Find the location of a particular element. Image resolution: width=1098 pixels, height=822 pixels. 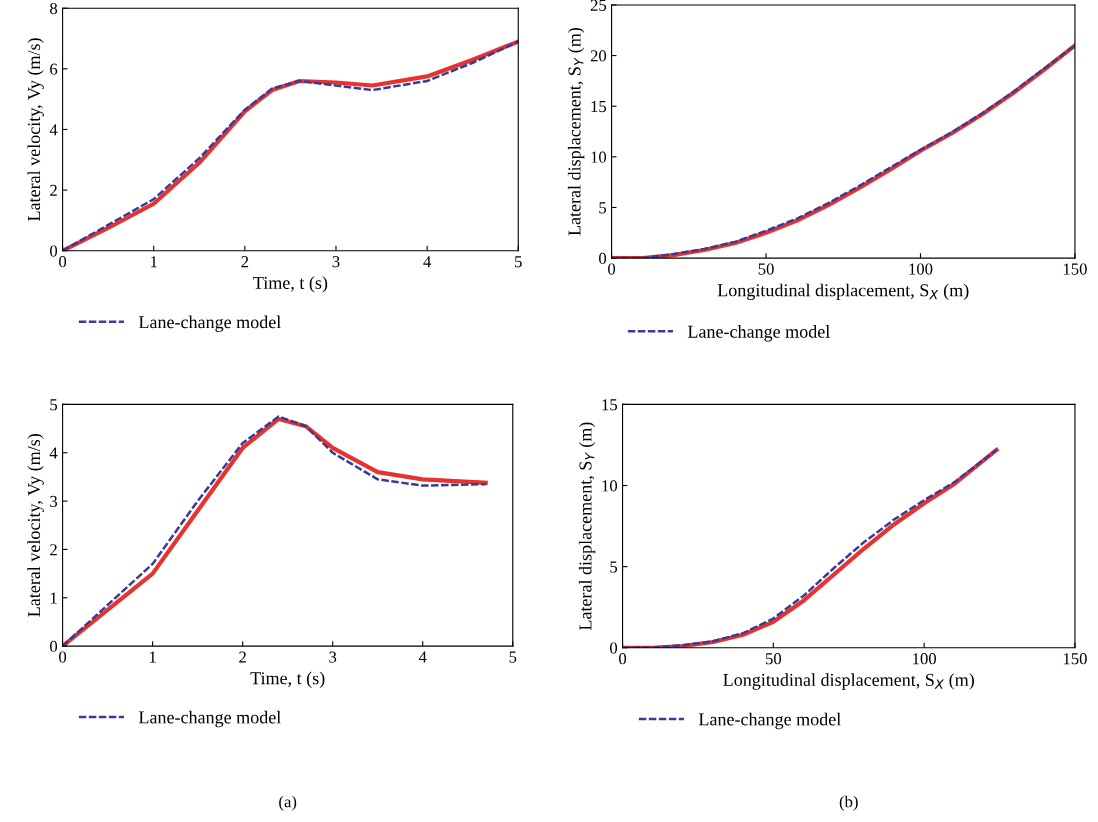

y-tick-label: 25 is located at coordinates (598, 5).